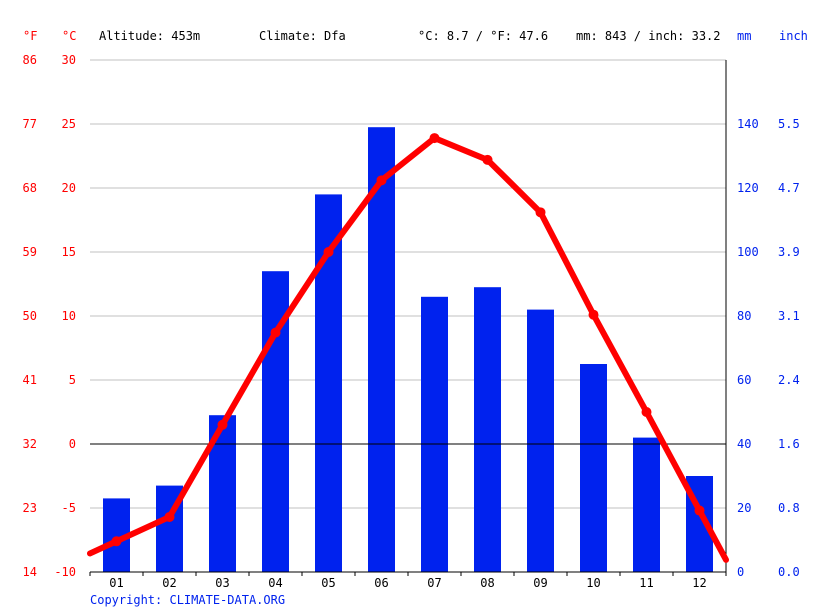 The width and height of the screenshot is (815, 611). I want to click on celsius-unit-label: °C, so click(69, 36).